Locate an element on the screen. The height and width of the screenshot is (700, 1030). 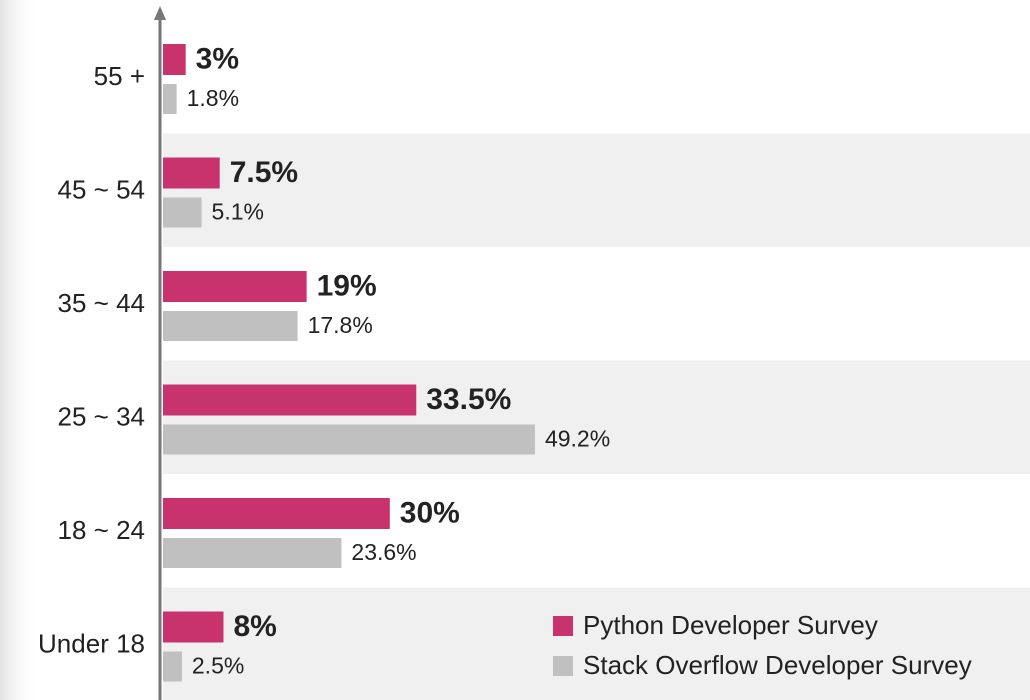
category-label: Under 18 is located at coordinates (91, 643).